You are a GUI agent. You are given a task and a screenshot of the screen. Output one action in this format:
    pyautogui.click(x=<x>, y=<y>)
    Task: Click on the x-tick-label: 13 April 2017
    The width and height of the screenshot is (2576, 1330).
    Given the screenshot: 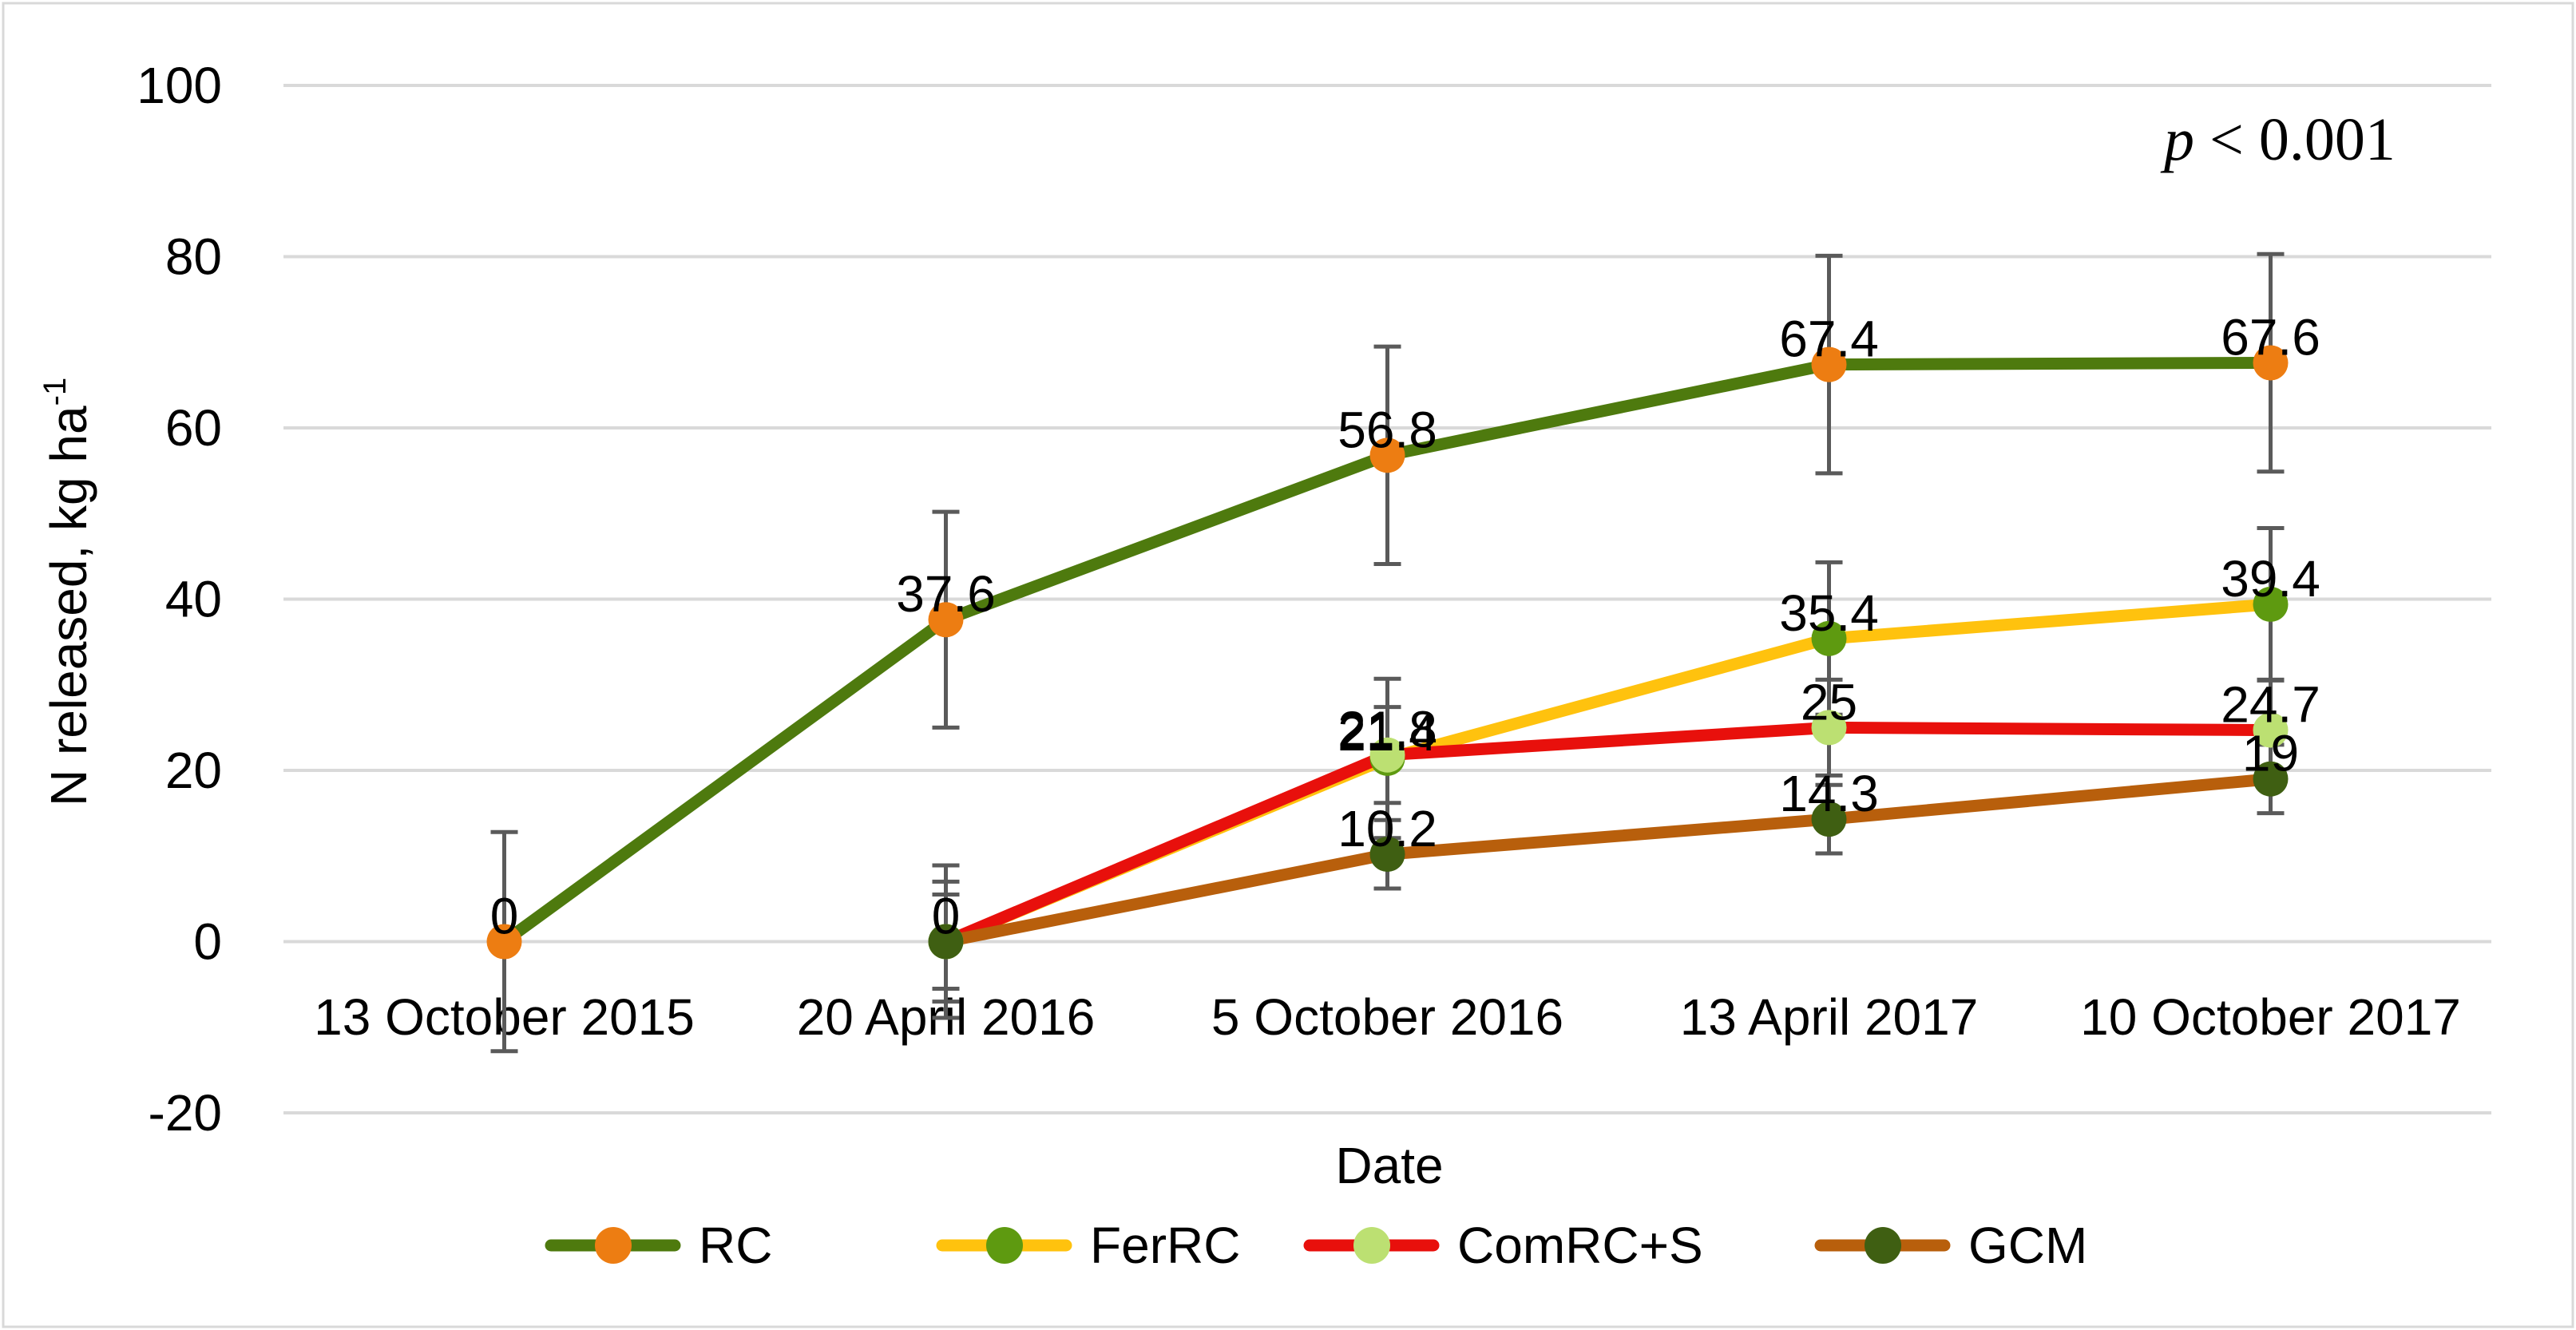 What is the action you would take?
    pyautogui.click(x=1830, y=1017)
    